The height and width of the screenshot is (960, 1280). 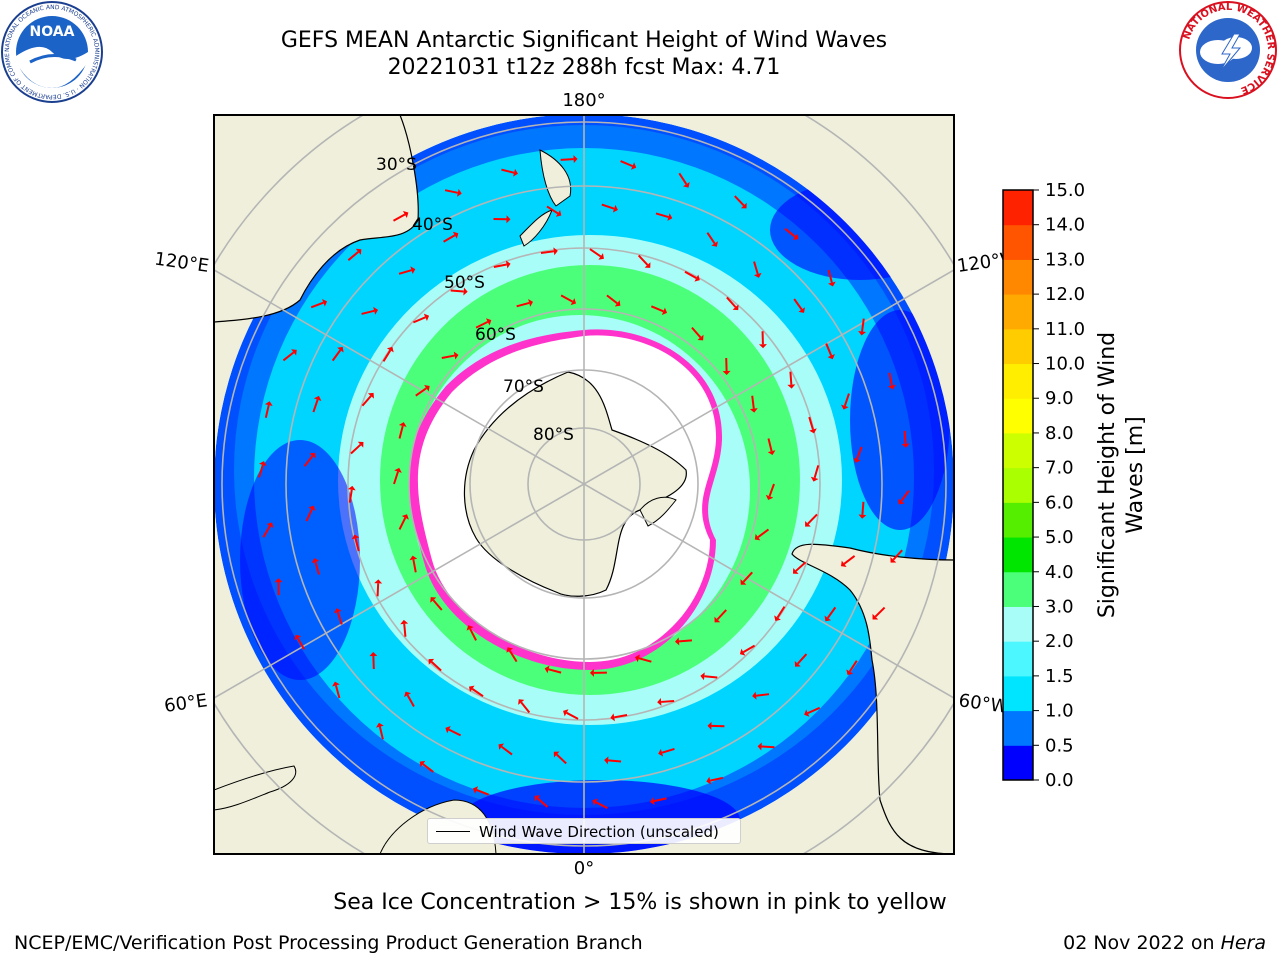 What do you see at coordinates (575, 484) in the screenshot?
I see `antarctica-land` at bounding box center [575, 484].